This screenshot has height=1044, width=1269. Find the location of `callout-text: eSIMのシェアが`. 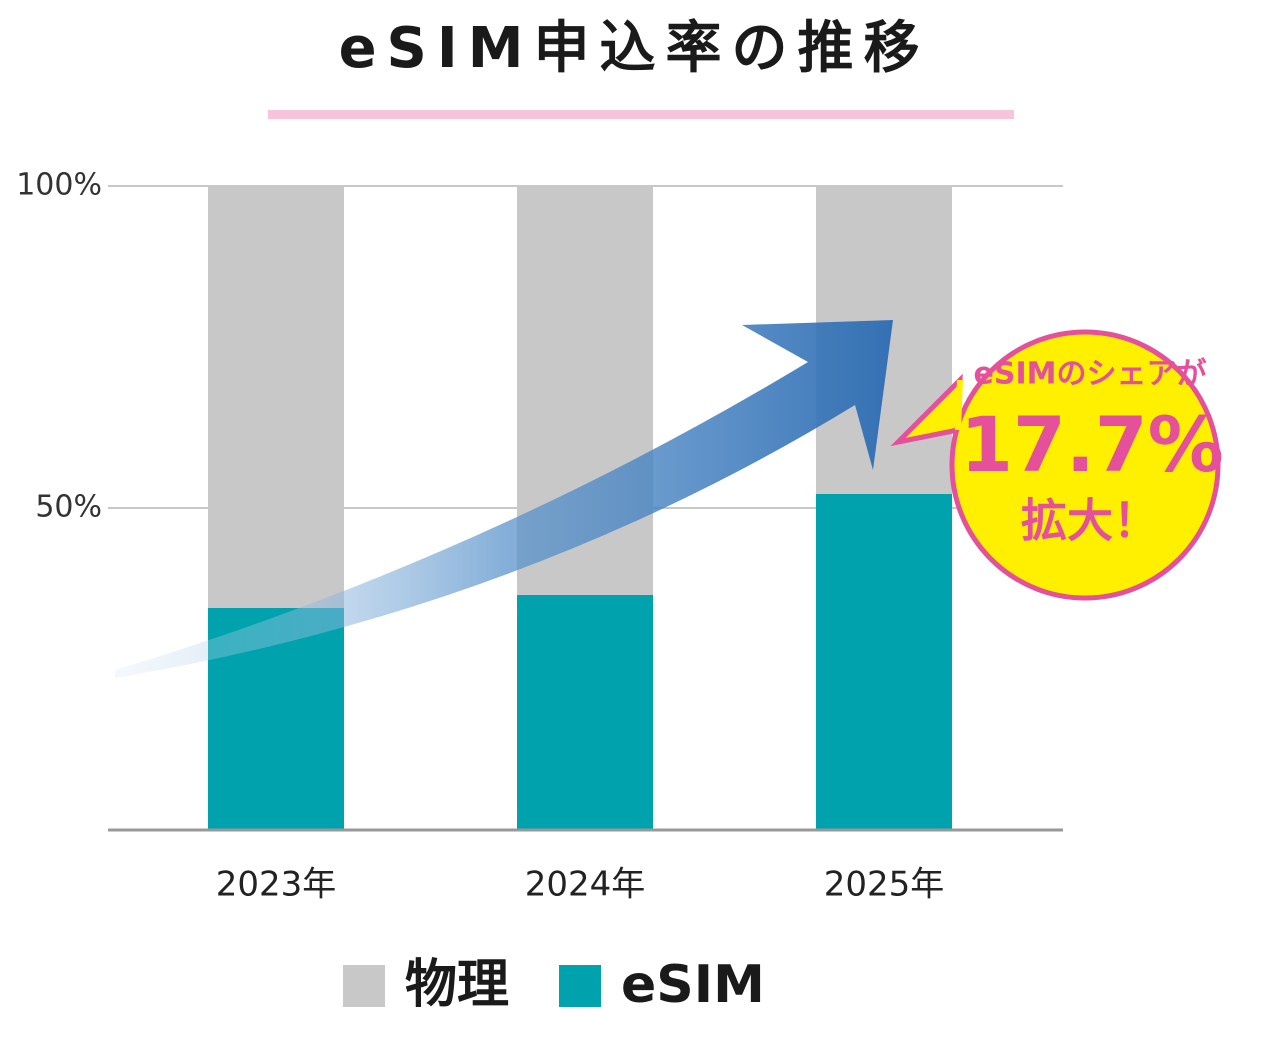

callout-text: eSIMのシェアが is located at coordinates (1090, 374).